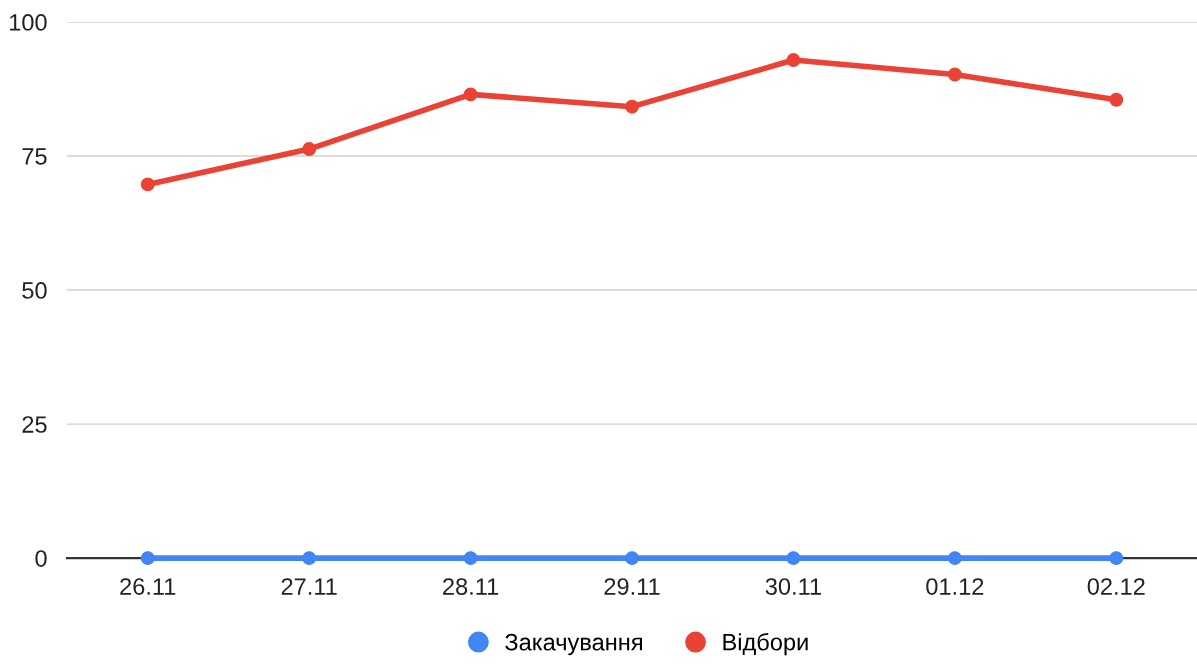  I want to click on x-tick-label: 01.12, so click(955, 586).